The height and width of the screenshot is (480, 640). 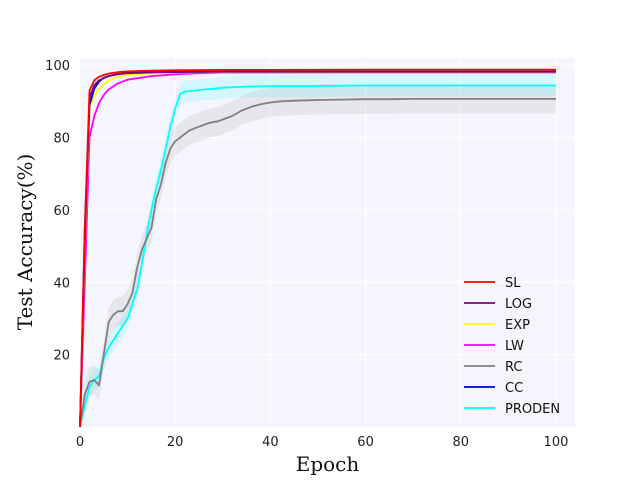 What do you see at coordinates (532, 409) in the screenshot?
I see `legend-label-proden: PRODEN` at bounding box center [532, 409].